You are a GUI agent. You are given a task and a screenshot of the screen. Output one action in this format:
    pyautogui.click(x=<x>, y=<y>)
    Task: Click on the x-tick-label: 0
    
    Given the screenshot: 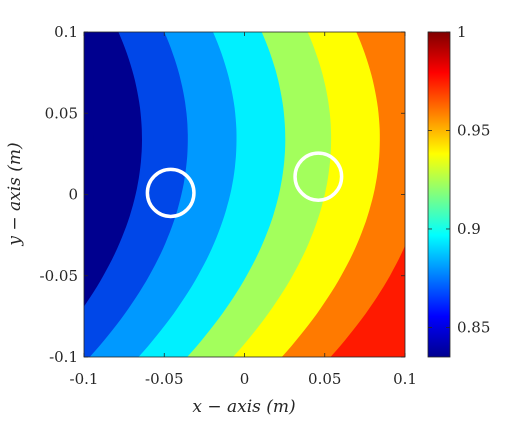 What is the action you would take?
    pyautogui.click(x=245, y=379)
    